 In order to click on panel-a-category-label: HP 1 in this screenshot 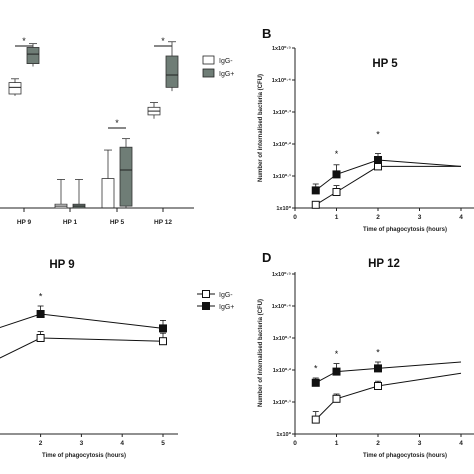, I will do `click(70, 222)`.